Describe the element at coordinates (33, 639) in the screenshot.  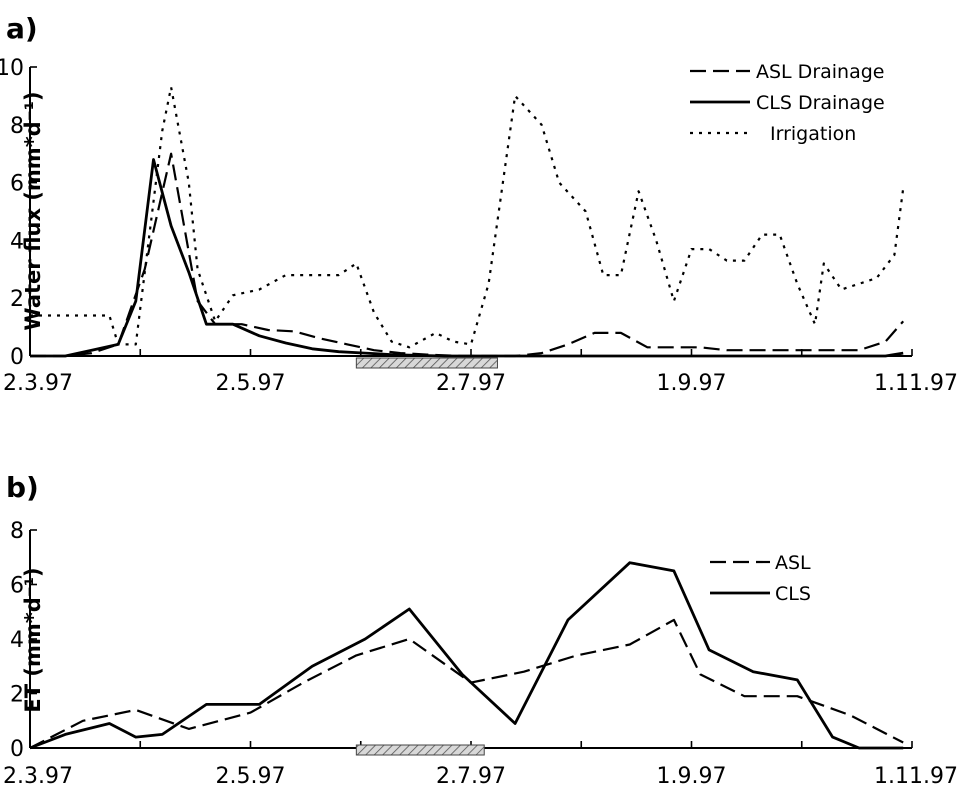
I see `y-axis-title: ET (mm*d⁻¹)` at that location.